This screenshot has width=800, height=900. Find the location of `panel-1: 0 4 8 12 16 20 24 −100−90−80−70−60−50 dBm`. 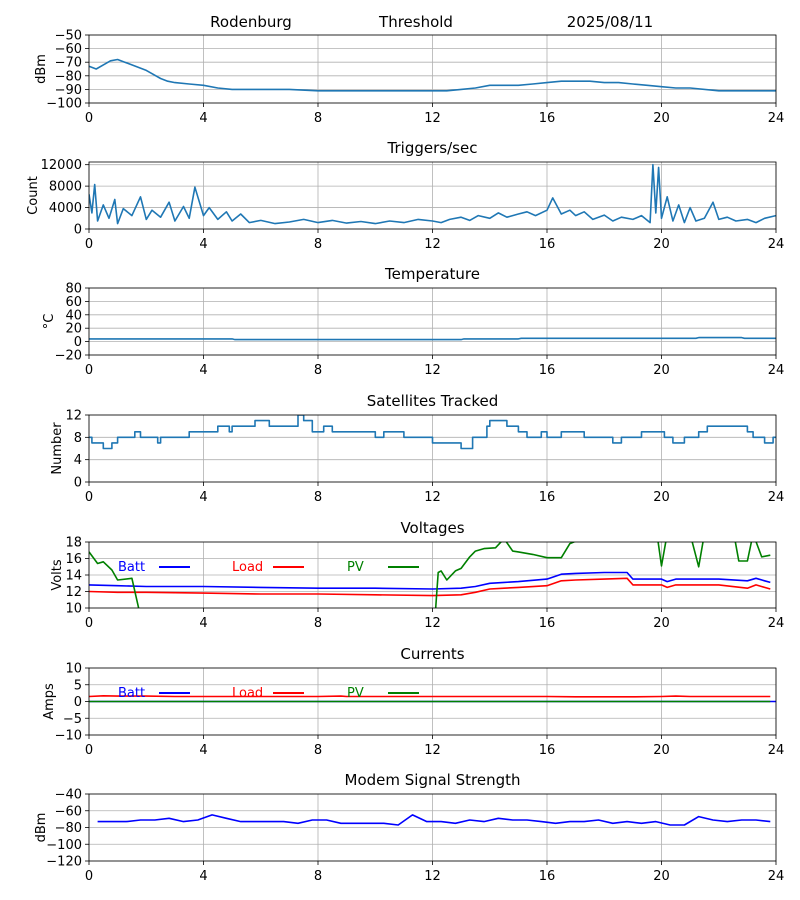

panel-1: 0 4 8 12 16 20 24 −100−90−80−70−60−50 dBm is located at coordinates (409, 78).